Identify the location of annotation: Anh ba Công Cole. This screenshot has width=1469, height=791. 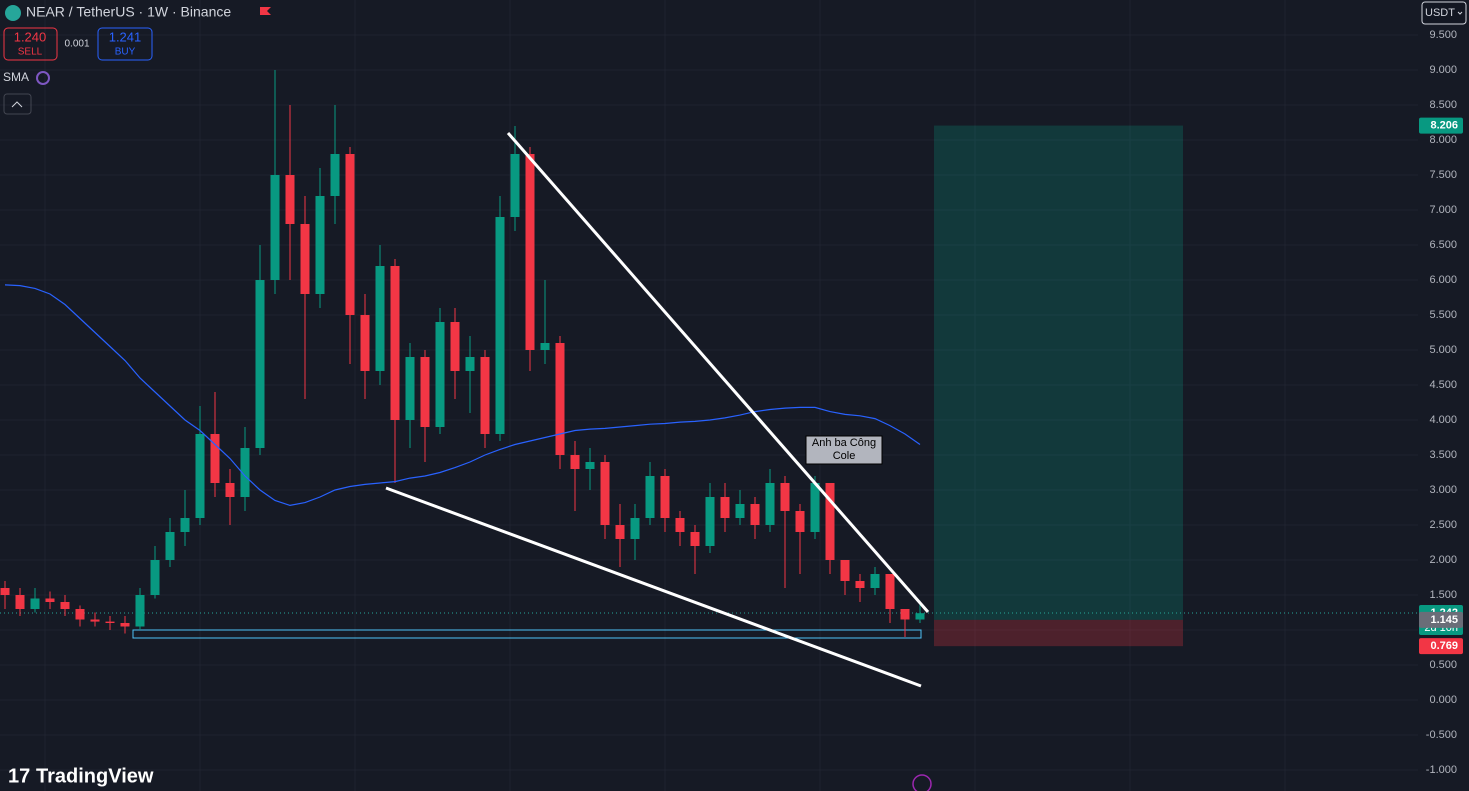
(844, 449).